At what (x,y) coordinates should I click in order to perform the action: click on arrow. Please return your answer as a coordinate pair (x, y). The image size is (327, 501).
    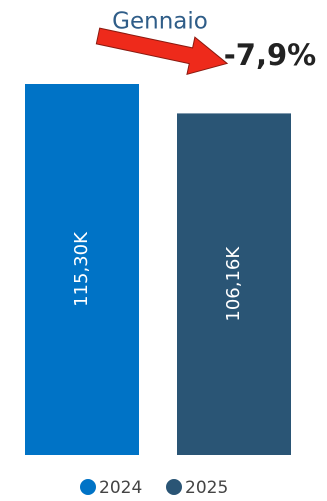
    Looking at the image, I should click on (162, 51).